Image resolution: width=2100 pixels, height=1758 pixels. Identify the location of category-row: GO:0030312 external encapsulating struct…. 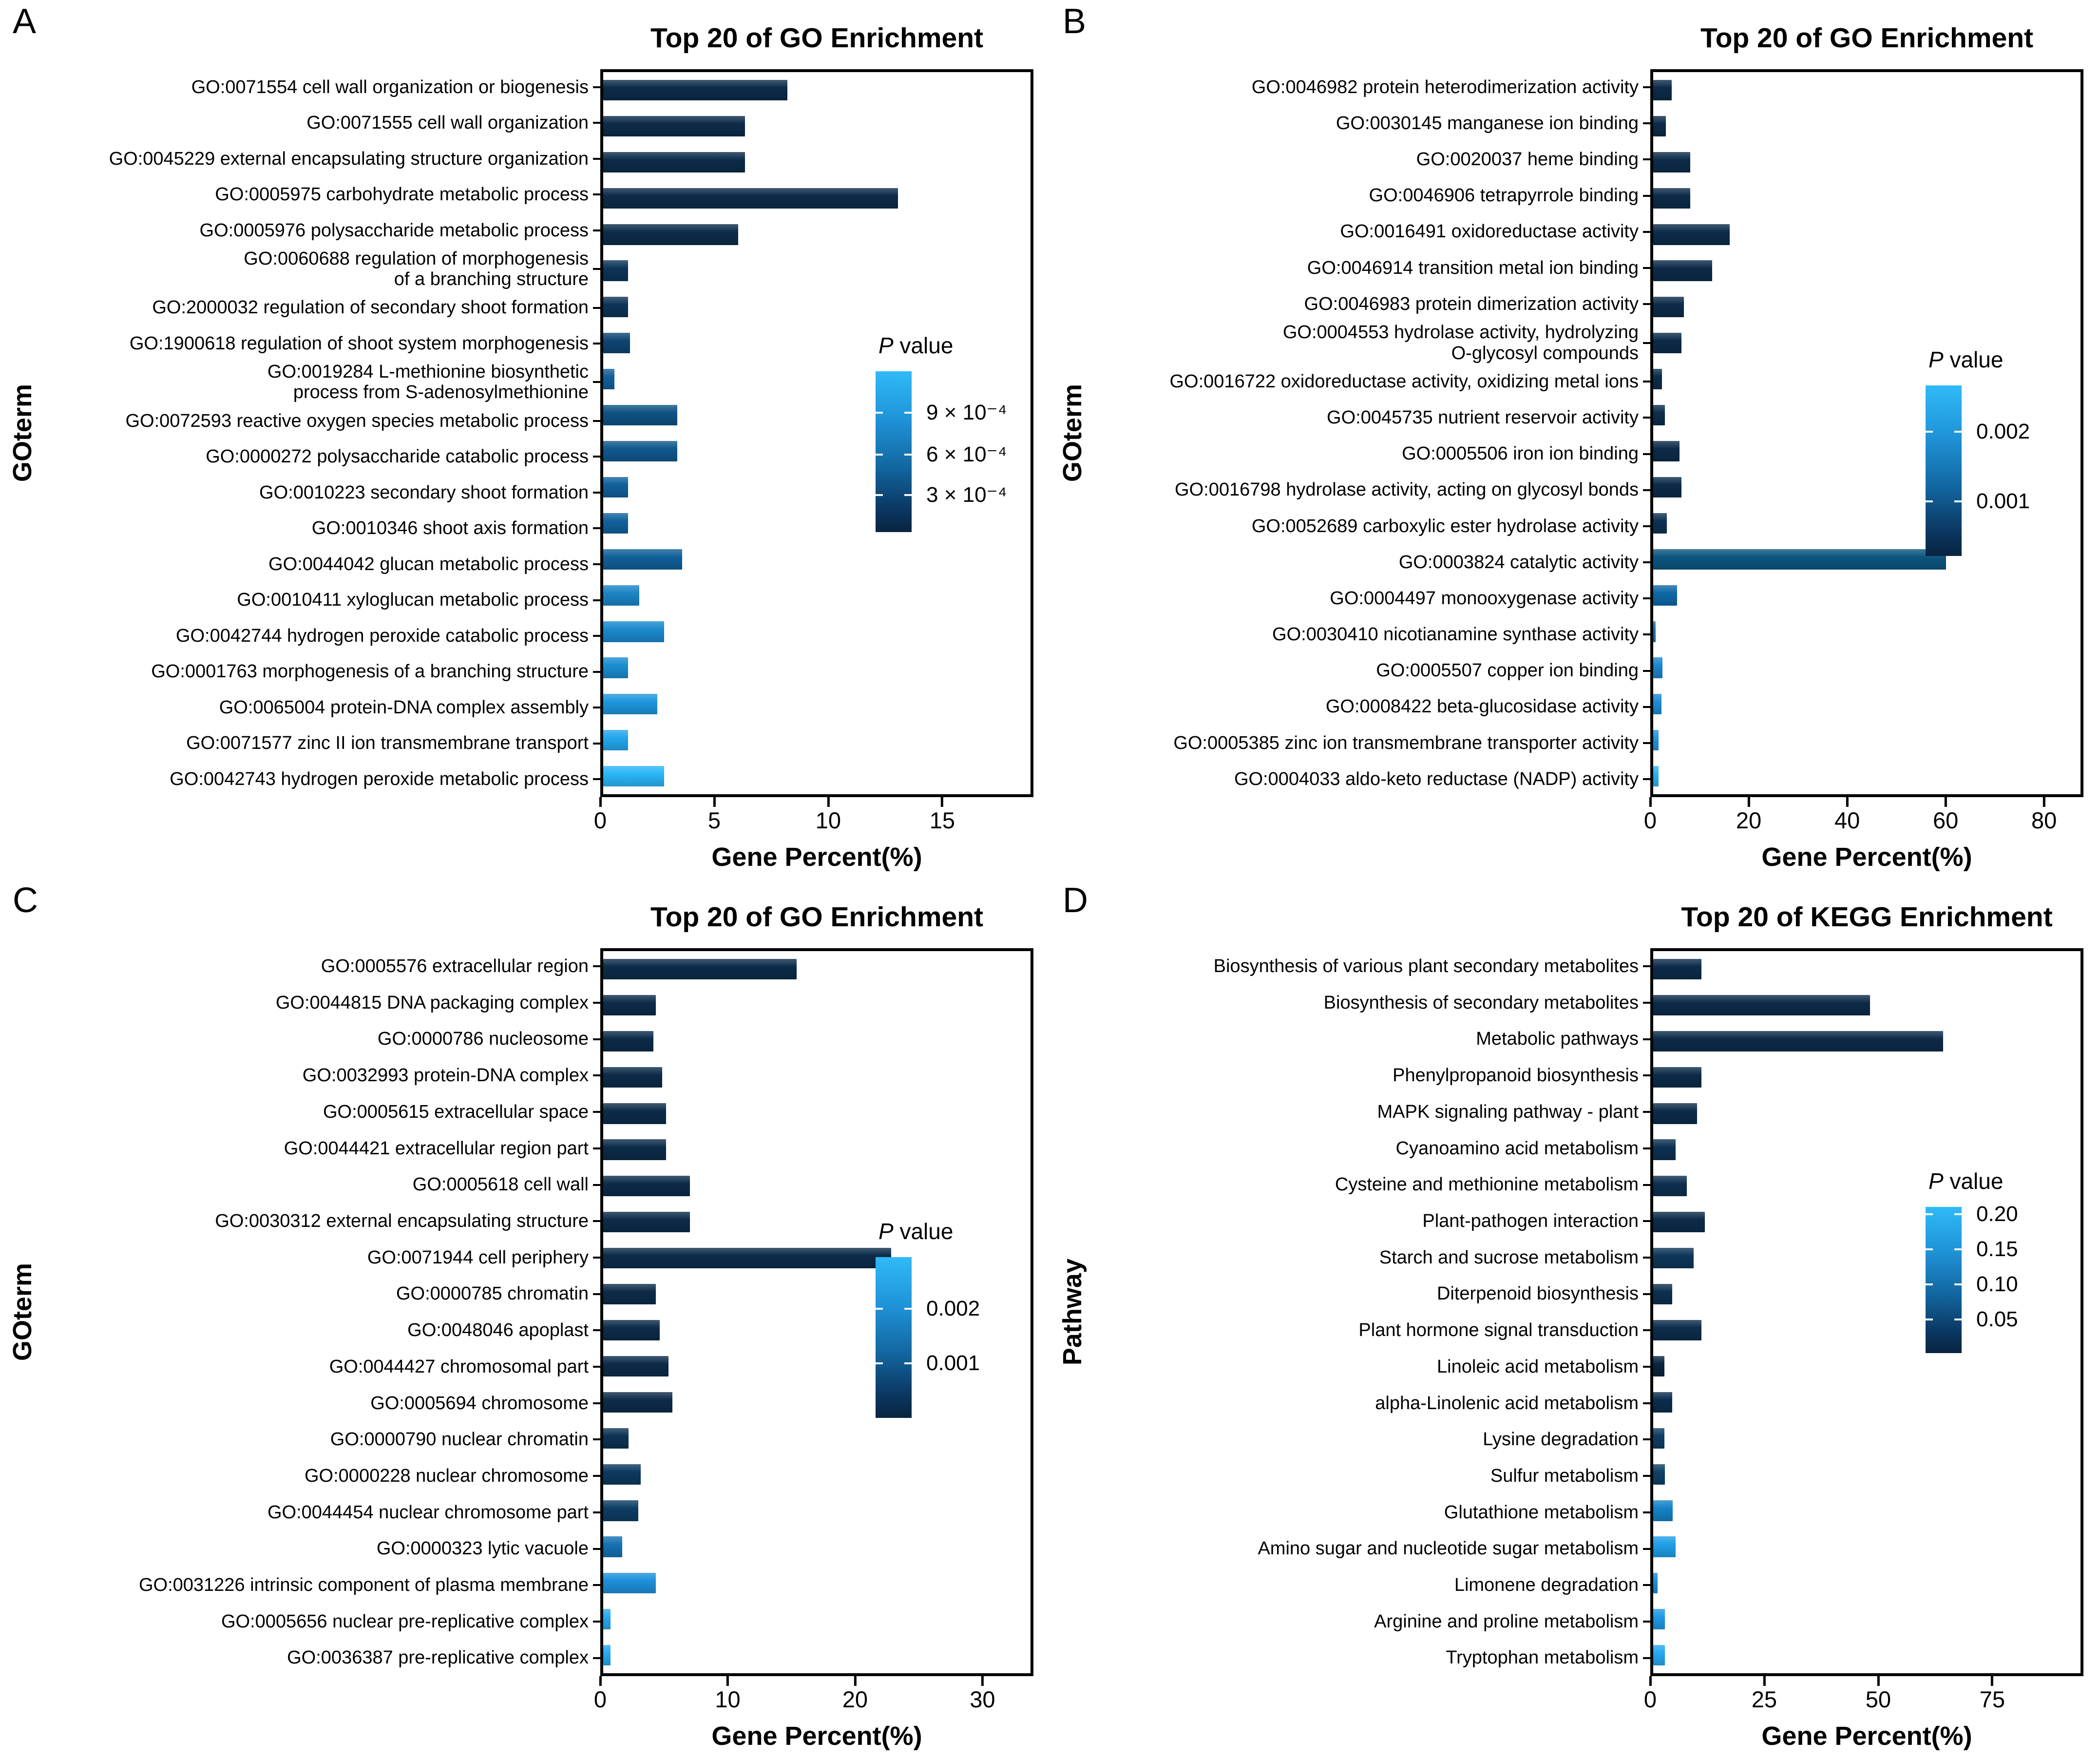
(322, 1221).